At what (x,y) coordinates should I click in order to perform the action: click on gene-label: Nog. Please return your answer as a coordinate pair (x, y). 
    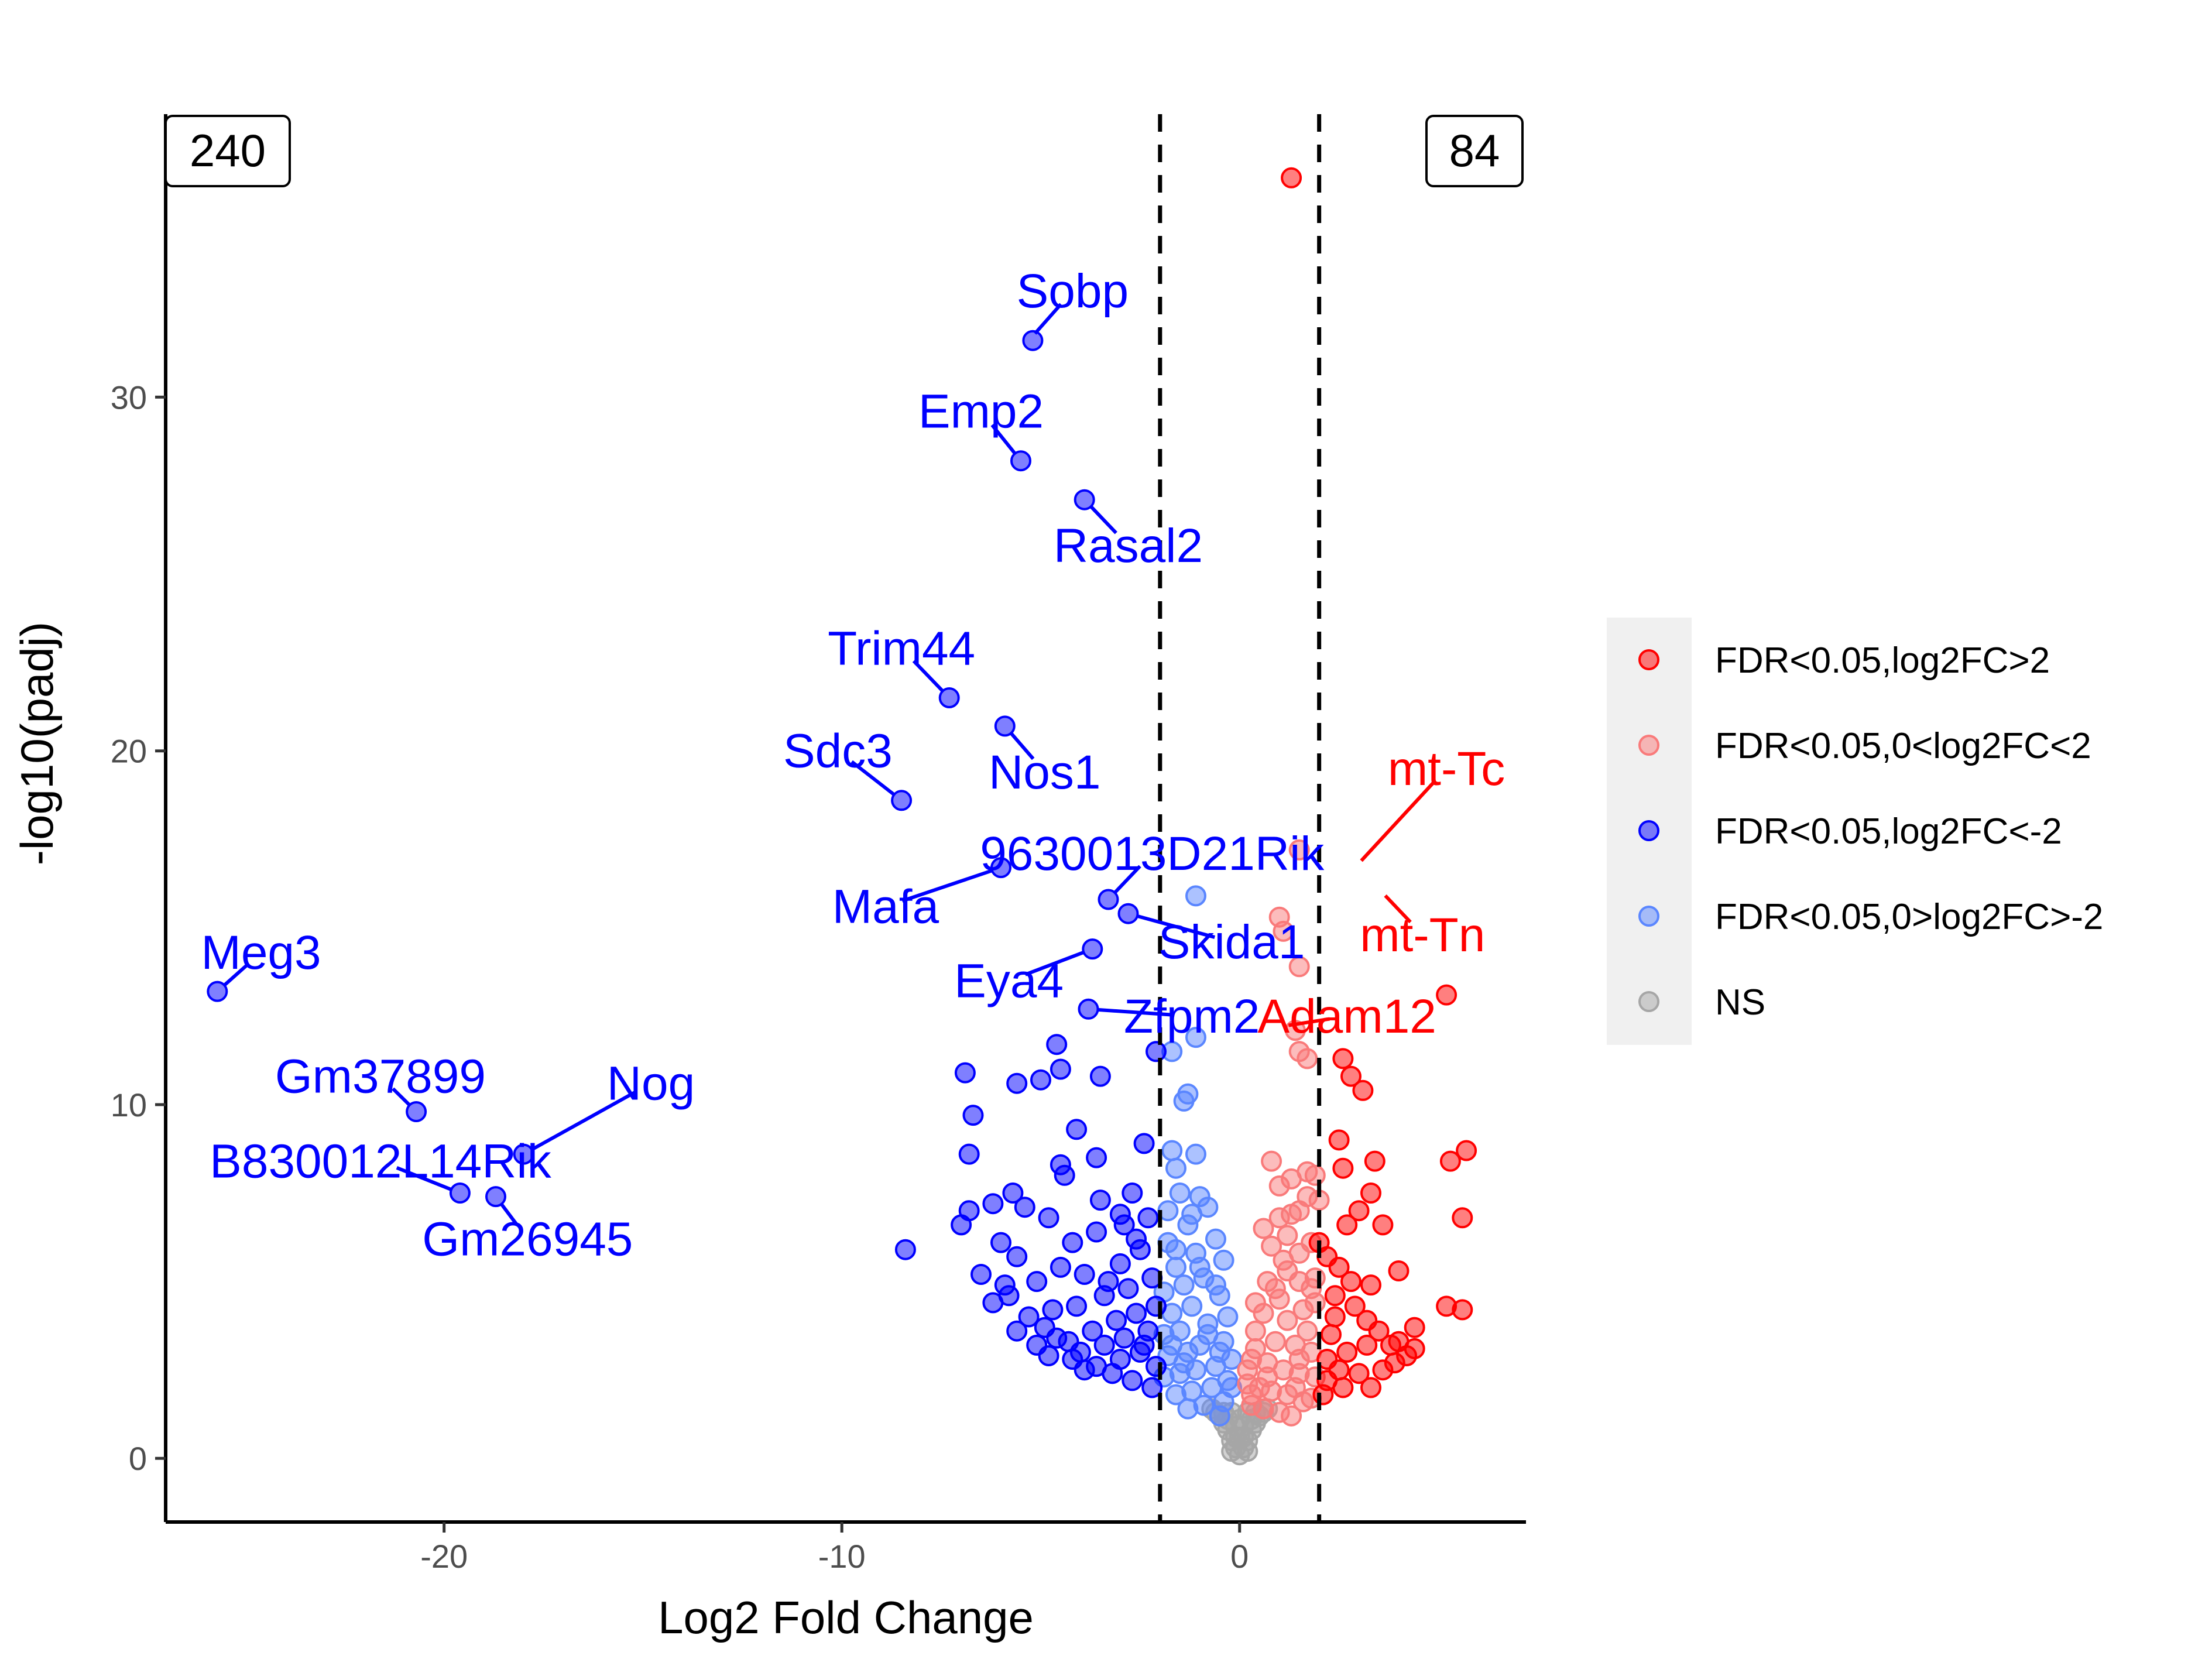
    Looking at the image, I should click on (651, 1083).